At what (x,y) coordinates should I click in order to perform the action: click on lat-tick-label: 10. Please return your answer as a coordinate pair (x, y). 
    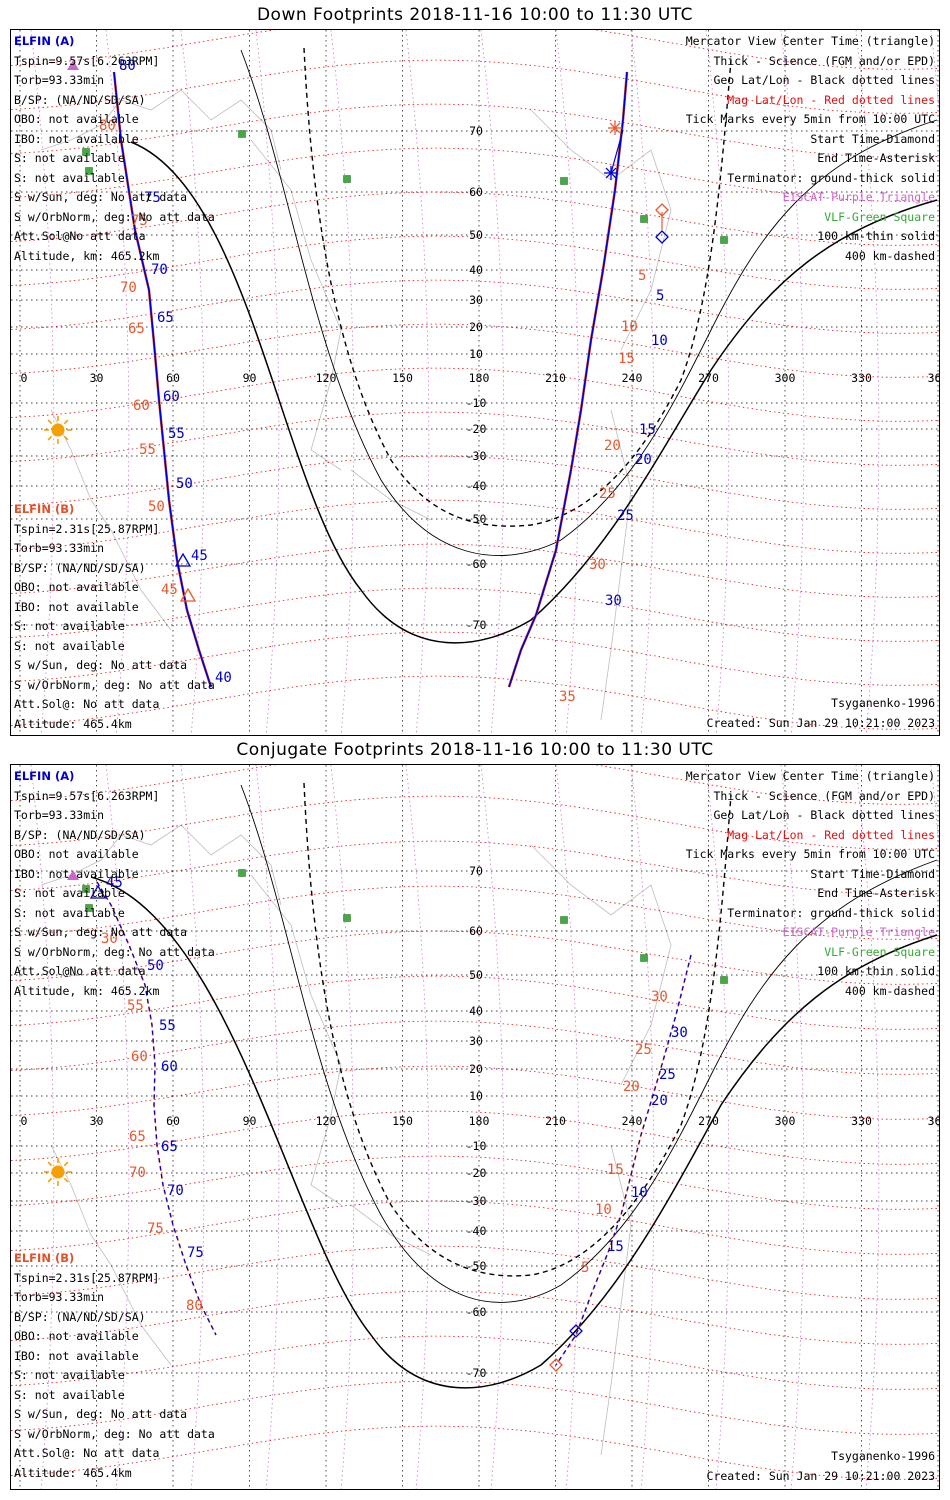
    Looking at the image, I should click on (476, 354).